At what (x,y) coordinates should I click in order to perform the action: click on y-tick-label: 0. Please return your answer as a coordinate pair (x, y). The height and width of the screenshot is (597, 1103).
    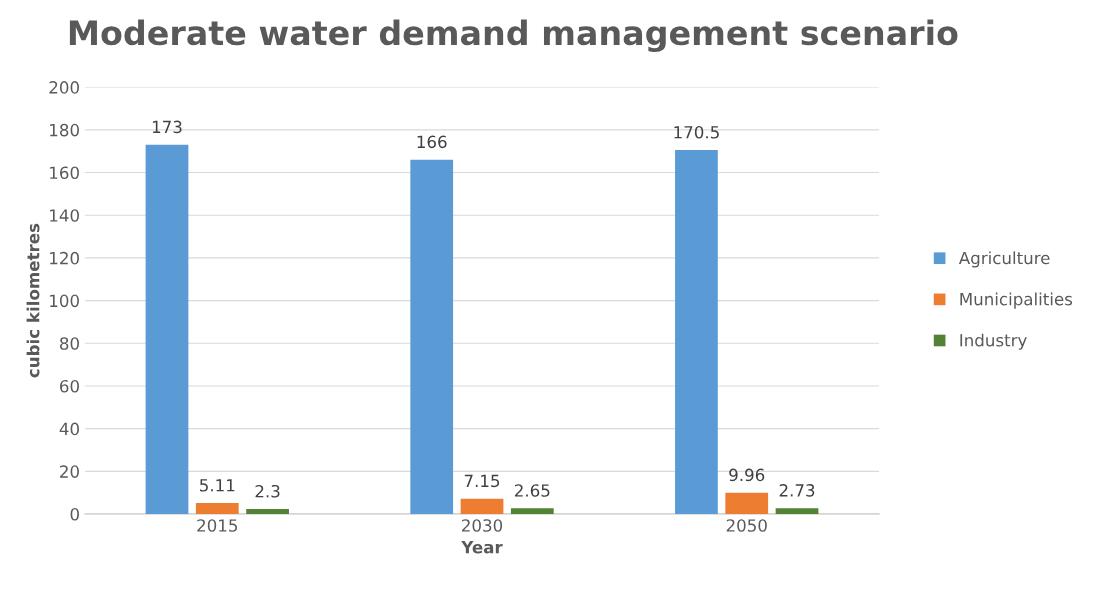
    Looking at the image, I should click on (74, 514).